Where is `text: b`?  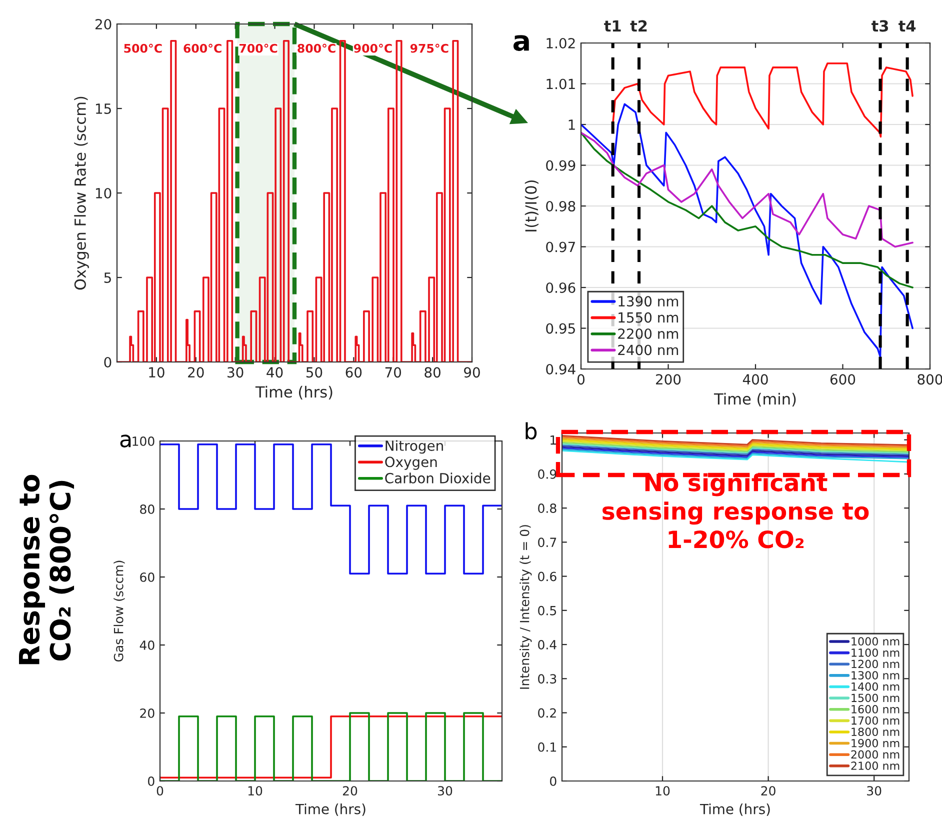 text: b is located at coordinates (531, 431).